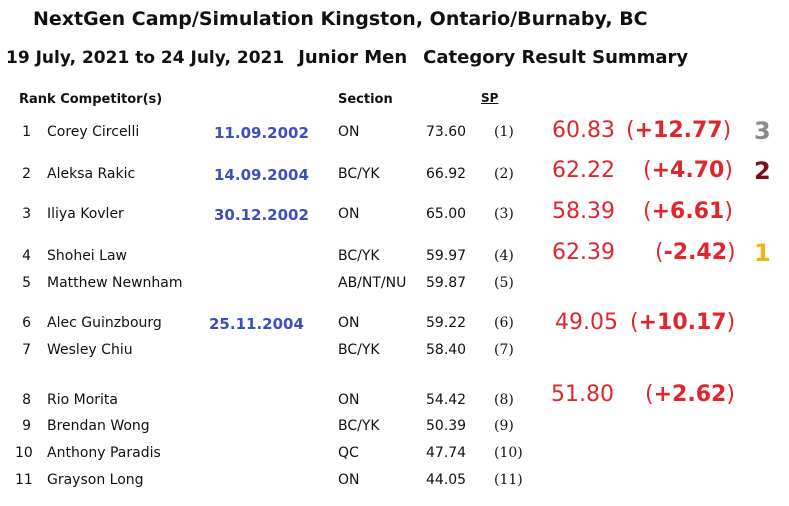 This screenshot has height=506, width=789. I want to click on difference-value: +10.17, so click(682, 322).